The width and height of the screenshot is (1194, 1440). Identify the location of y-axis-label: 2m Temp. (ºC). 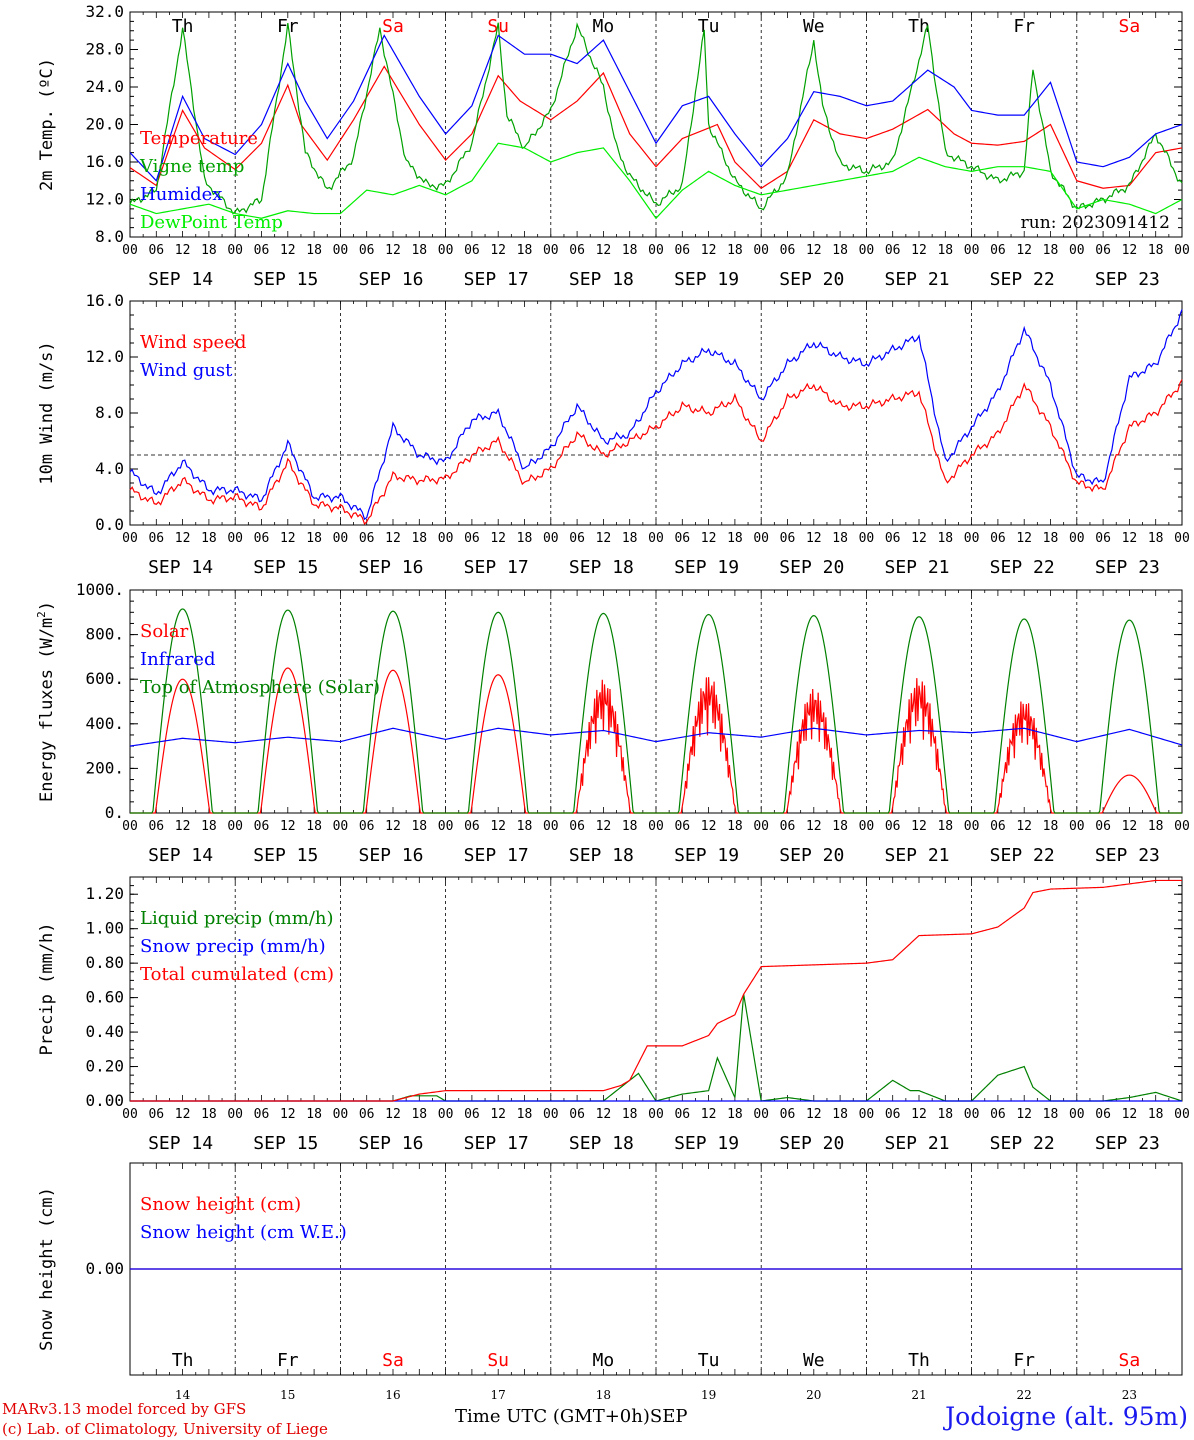
(47, 124).